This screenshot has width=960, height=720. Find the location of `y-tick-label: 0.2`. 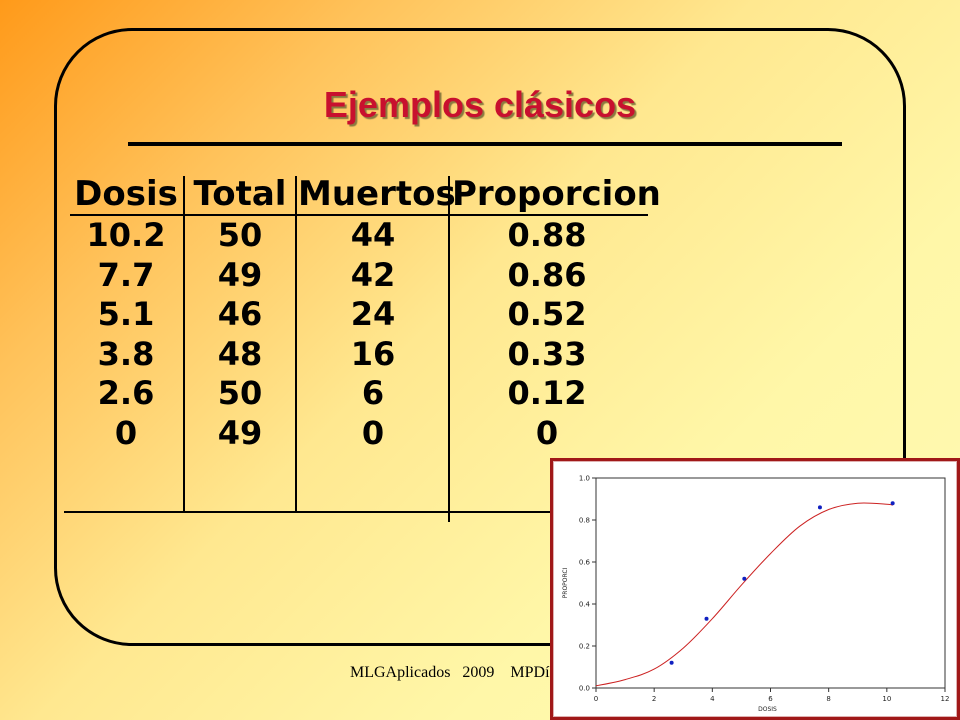

y-tick-label: 0.2 is located at coordinates (584, 647).